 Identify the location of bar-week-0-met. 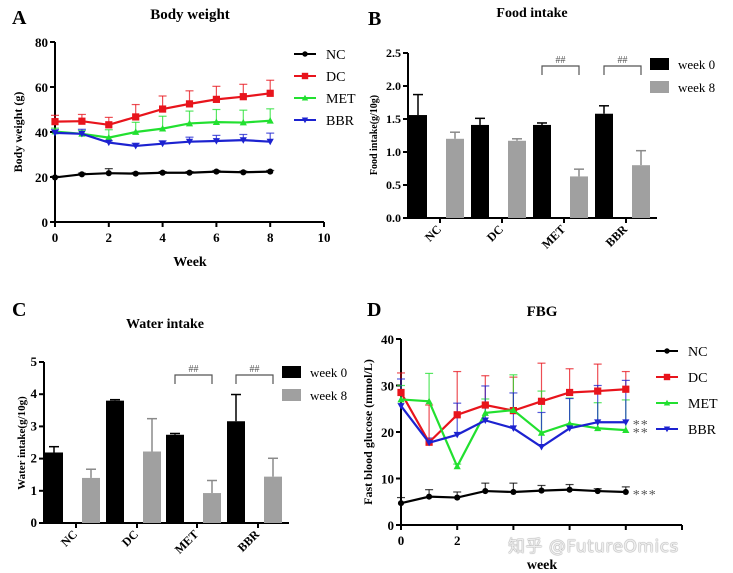
(542, 171).